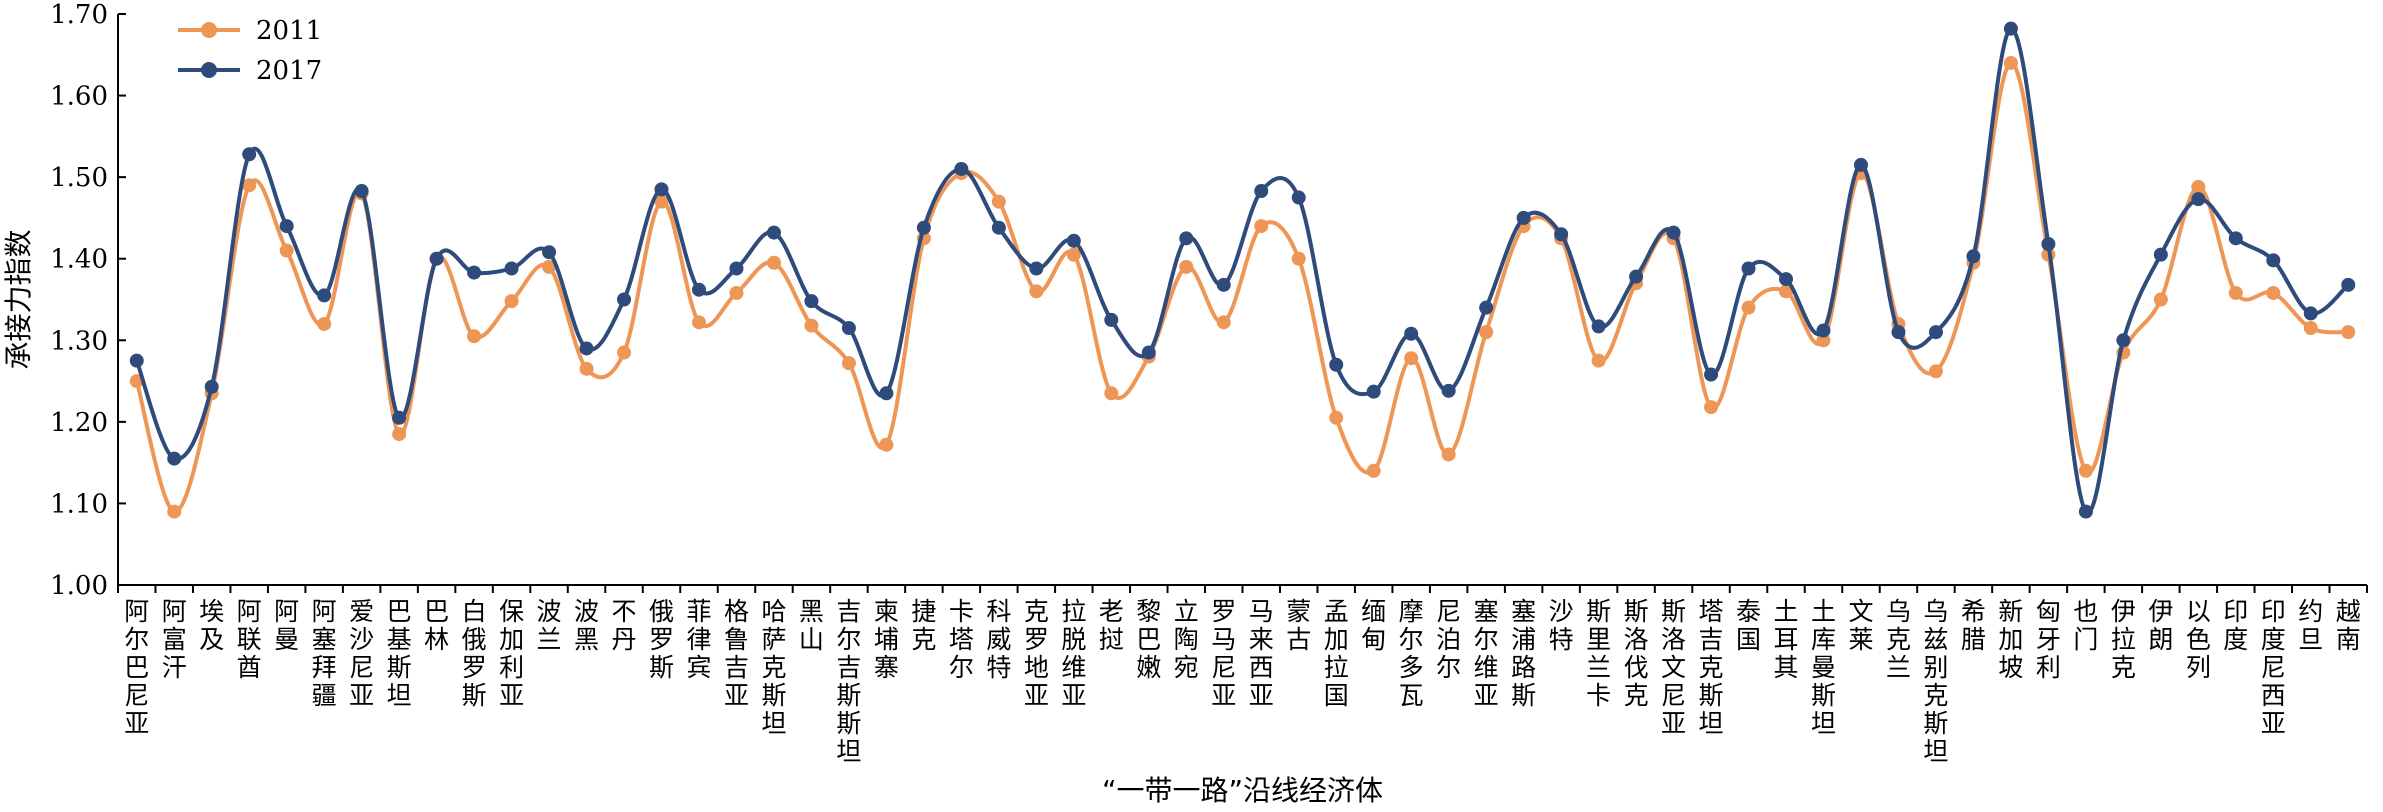 The height and width of the screenshot is (812, 2383). Describe the element at coordinates (1242, 790) in the screenshot. I see `x-axis-title: “一带一路”沿线经济体` at that location.